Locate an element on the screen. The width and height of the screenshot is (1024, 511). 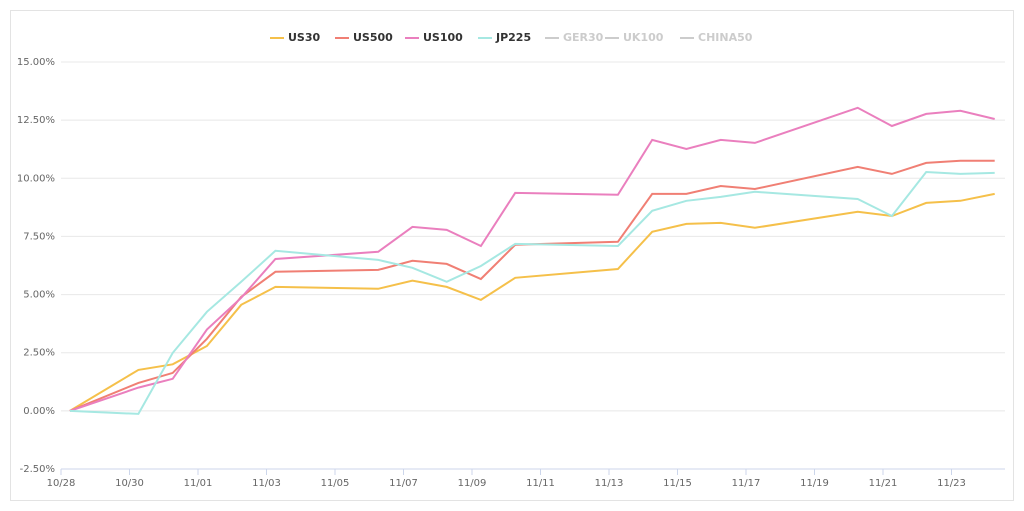
y-tick-label: 5.00% is located at coordinates (39, 295).